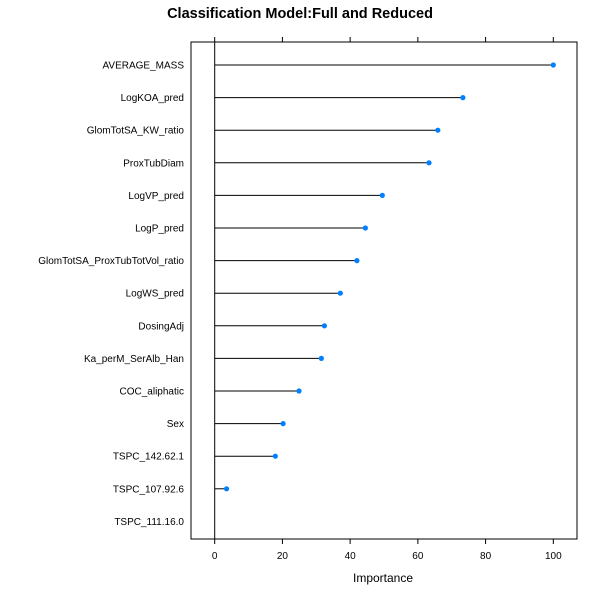  Describe the element at coordinates (300, 14) in the screenshot. I see `chart-title: Classification Model:Full and Reduced` at that location.